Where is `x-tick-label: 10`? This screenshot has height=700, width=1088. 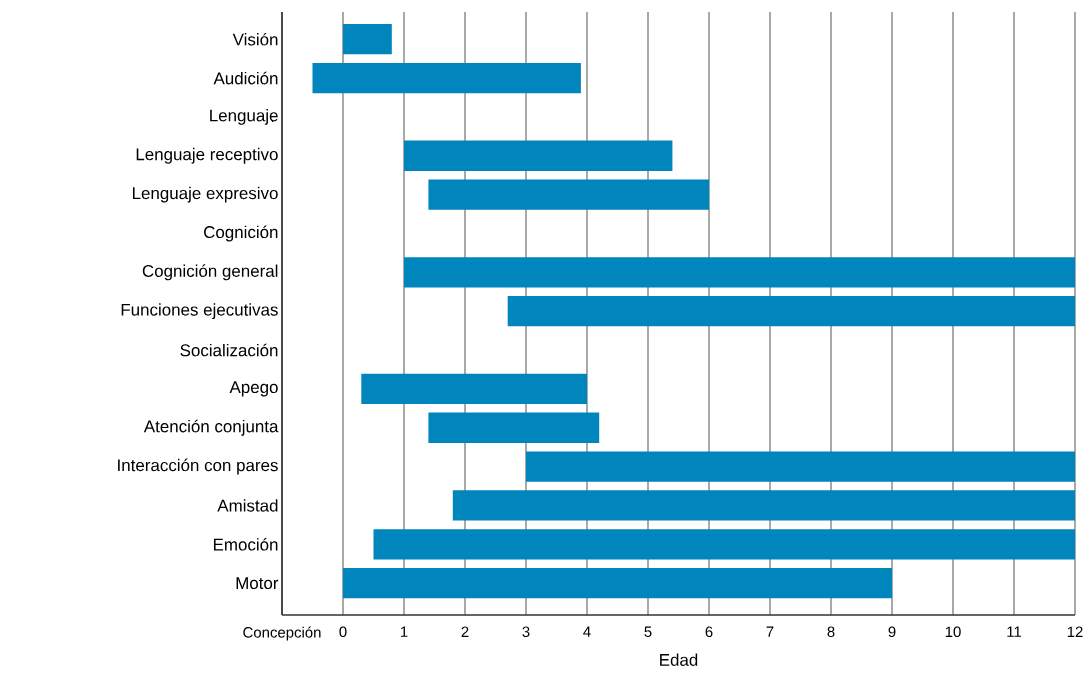 x-tick-label: 10 is located at coordinates (953, 632).